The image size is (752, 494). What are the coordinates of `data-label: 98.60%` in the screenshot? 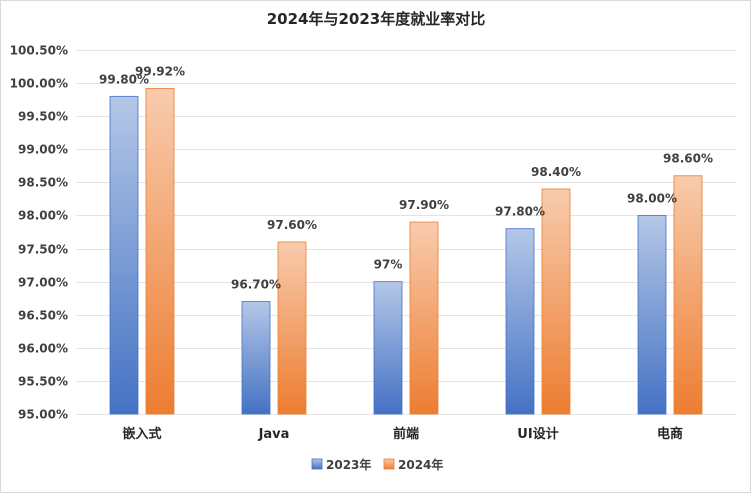 It's located at (688, 159).